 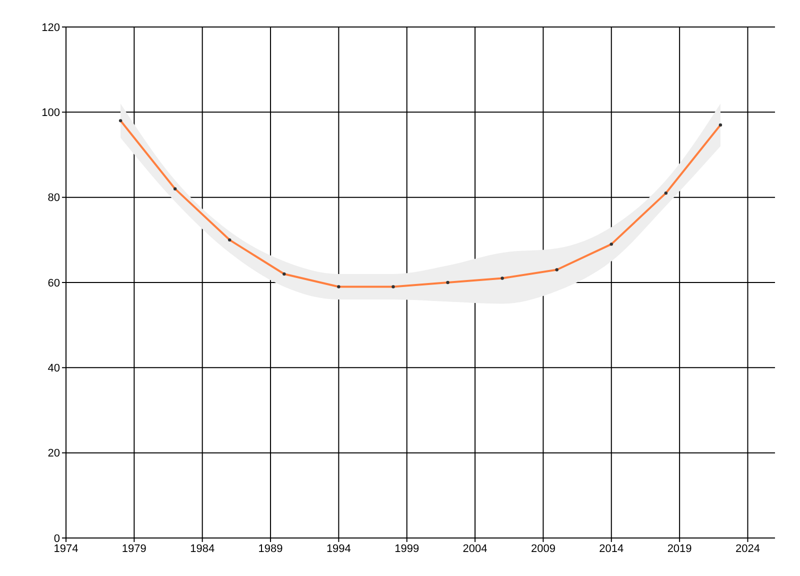 What do you see at coordinates (54, 198) in the screenshot?
I see `y-tick-label: 80` at bounding box center [54, 198].